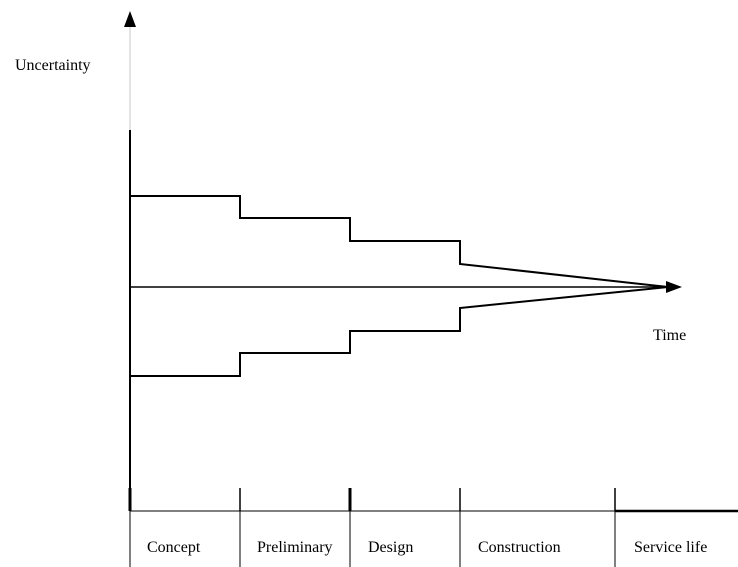 Image resolution: width=738 pixels, height=567 pixels. What do you see at coordinates (399, 331) in the screenshot?
I see `lower-uncertainty-bound` at bounding box center [399, 331].